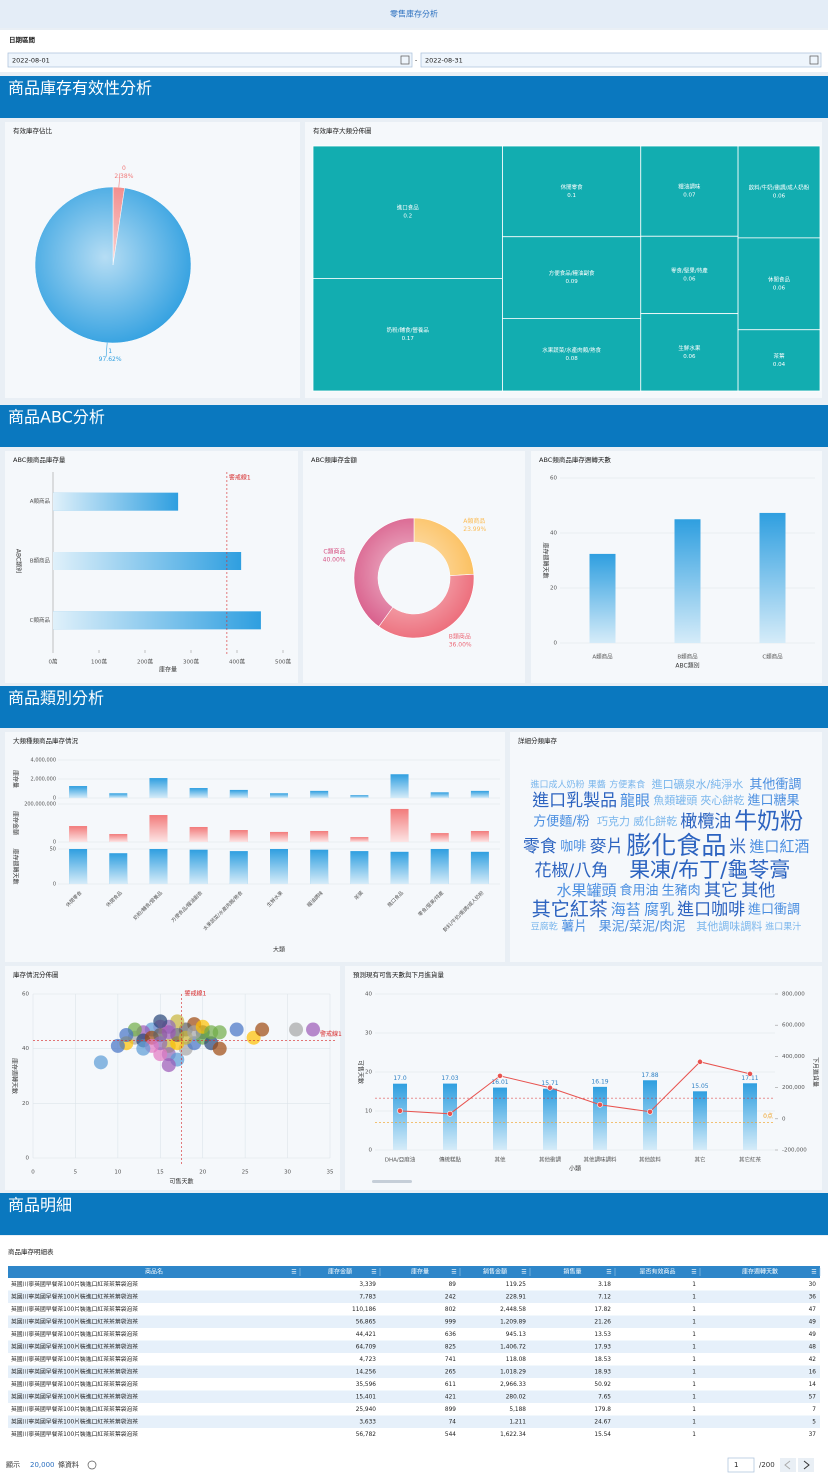 This screenshot has width=828, height=1476. What do you see at coordinates (450, 1297) in the screenshot?
I see `table-cell: 242` at bounding box center [450, 1297].